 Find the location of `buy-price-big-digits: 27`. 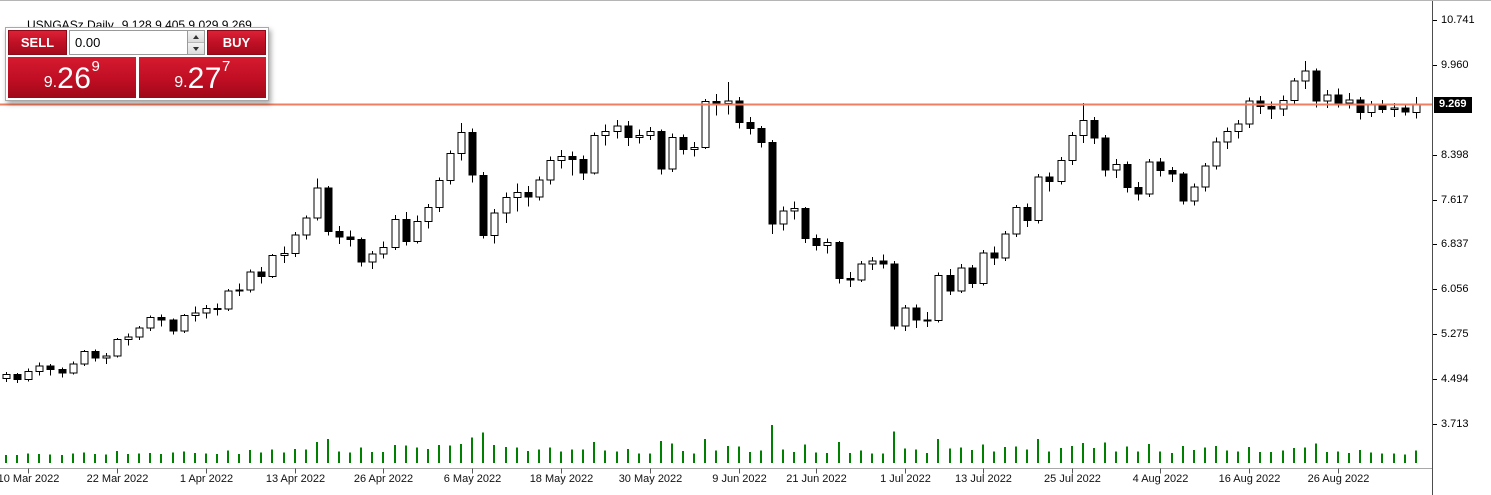

buy-price-big-digits: 27 is located at coordinates (204, 78).